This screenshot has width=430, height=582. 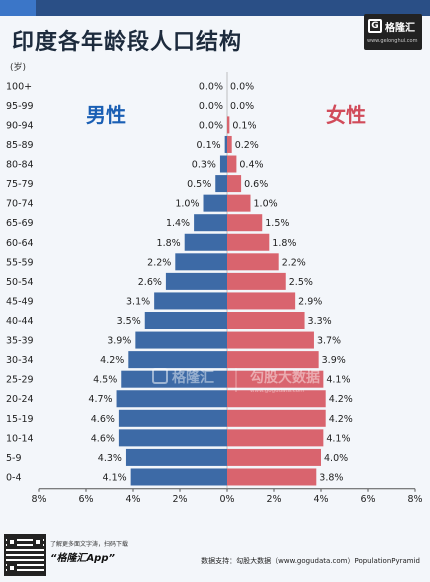 I want to click on footer-app-name: “格隆汇App”, so click(x=82, y=558).